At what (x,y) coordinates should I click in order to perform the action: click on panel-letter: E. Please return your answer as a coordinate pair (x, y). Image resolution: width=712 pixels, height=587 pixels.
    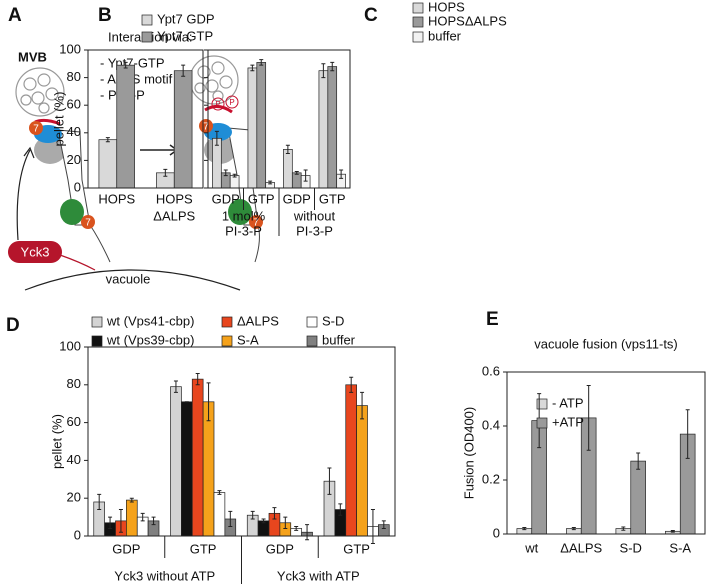
    Looking at the image, I should click on (492, 319).